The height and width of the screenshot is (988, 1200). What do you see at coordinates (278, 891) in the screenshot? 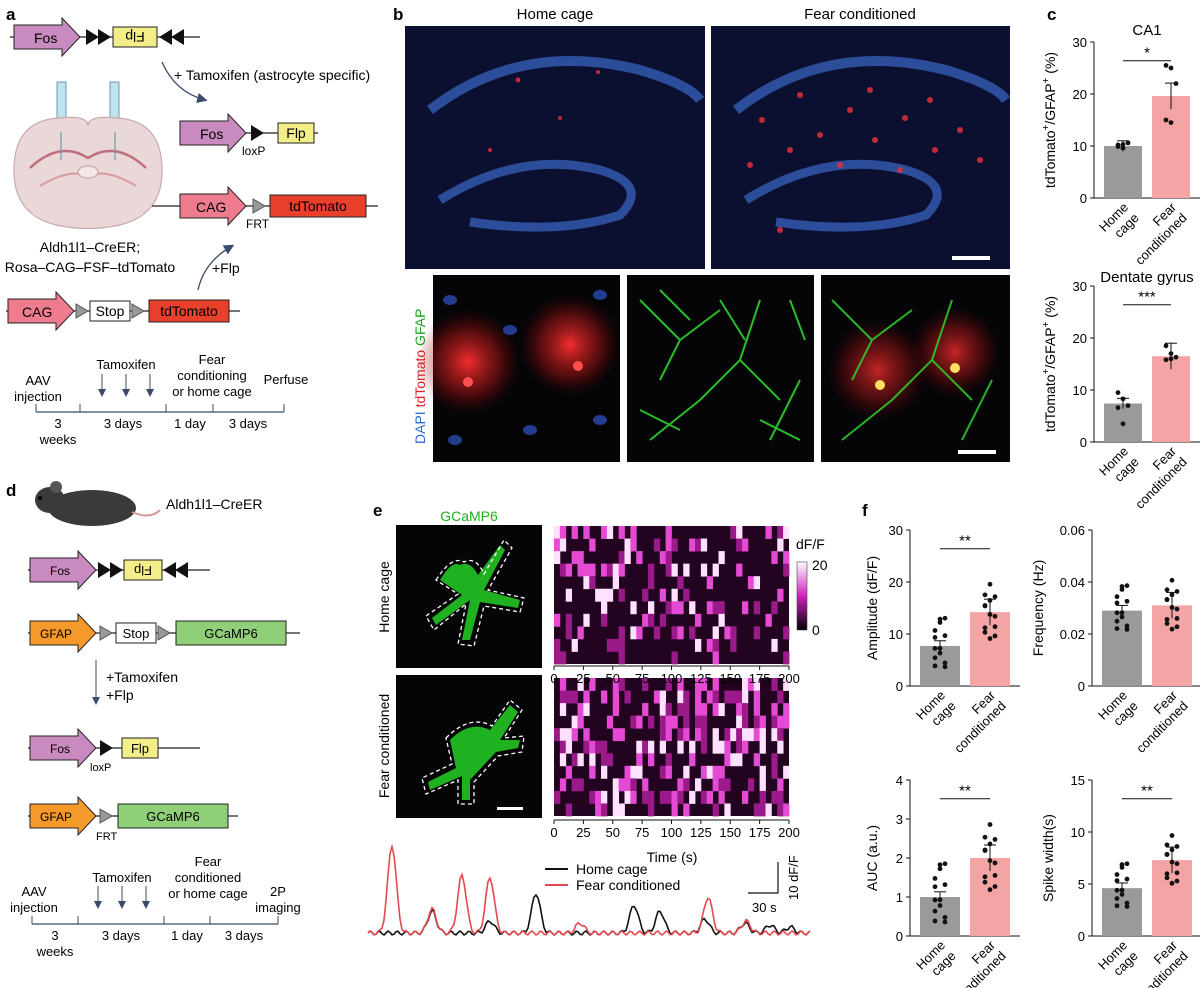
I see `timeline-d-2p: 2P` at bounding box center [278, 891].